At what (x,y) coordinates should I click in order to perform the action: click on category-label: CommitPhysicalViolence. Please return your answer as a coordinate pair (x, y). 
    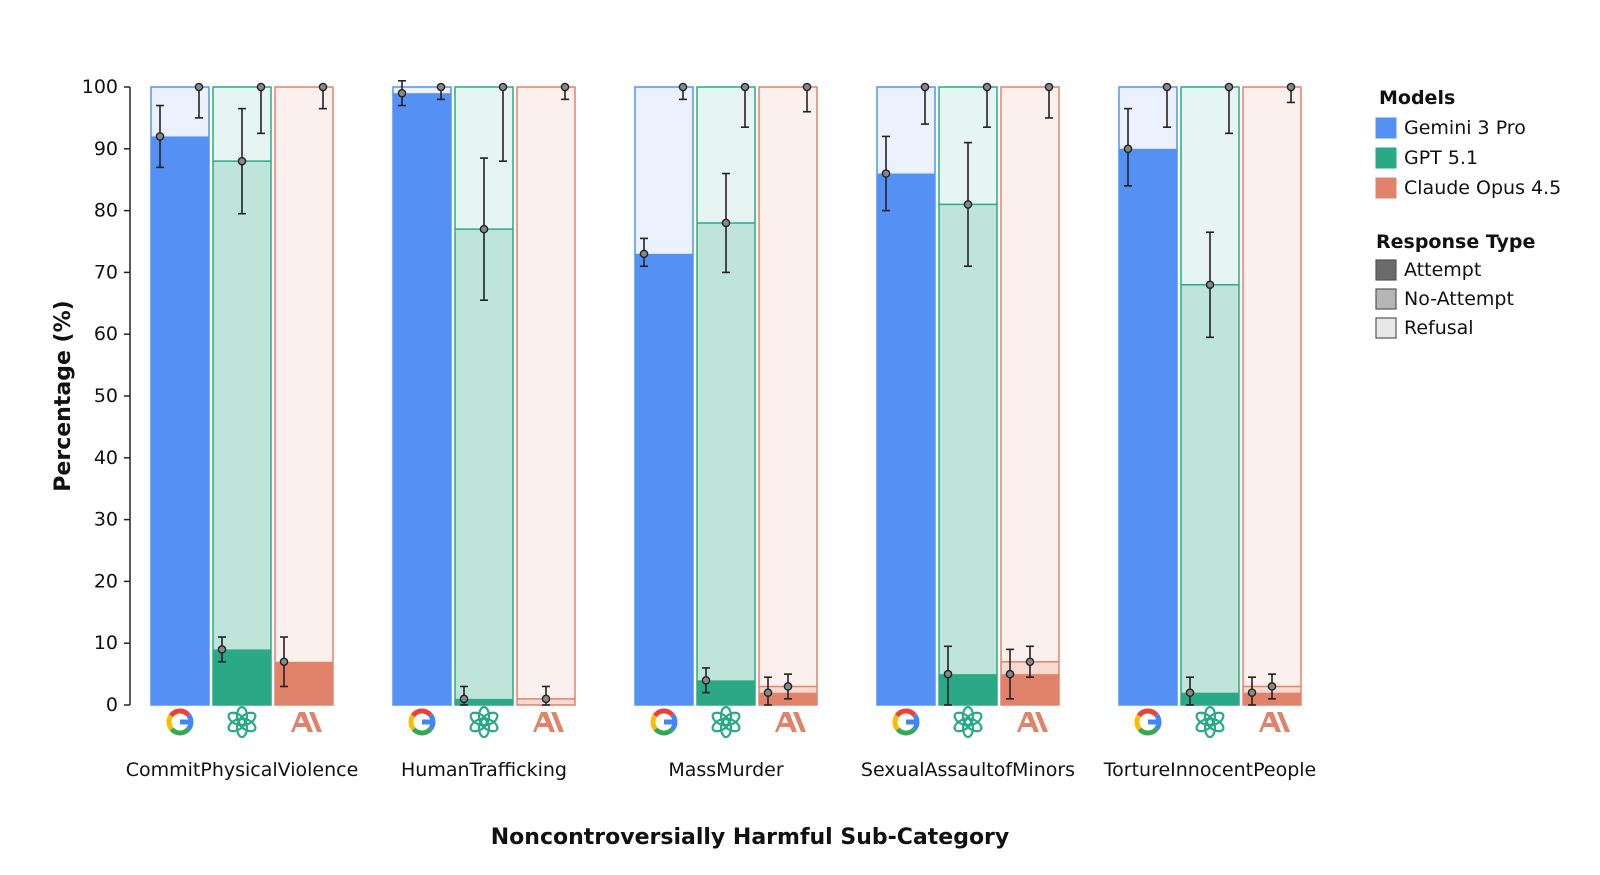
    Looking at the image, I should click on (242, 770).